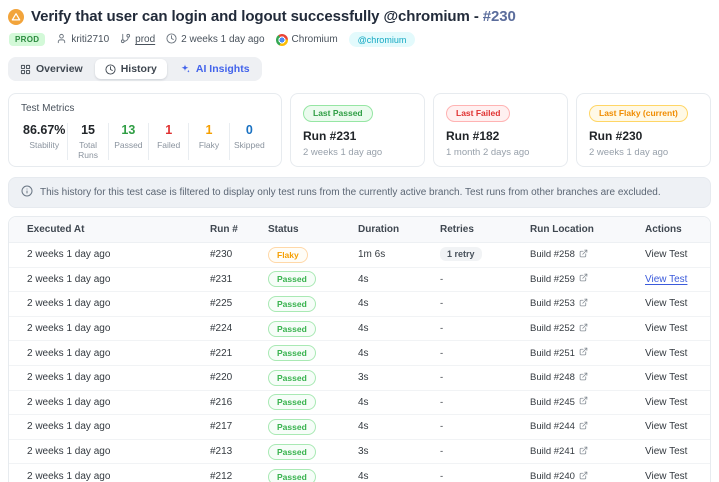 The width and height of the screenshot is (719, 482). Describe the element at coordinates (552, 329) in the screenshot. I see `build-label: Build #252` at that location.